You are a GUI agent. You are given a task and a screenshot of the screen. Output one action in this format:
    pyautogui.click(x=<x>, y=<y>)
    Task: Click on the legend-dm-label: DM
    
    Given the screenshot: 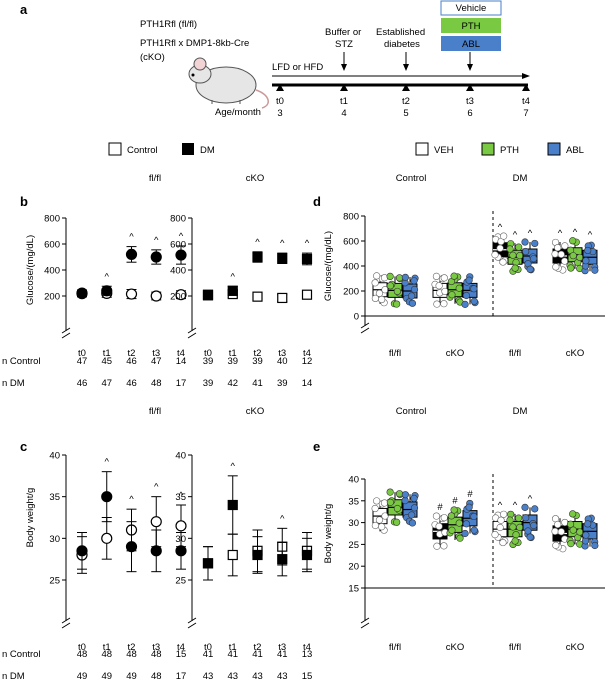 What is the action you would take?
    pyautogui.click(x=207, y=150)
    